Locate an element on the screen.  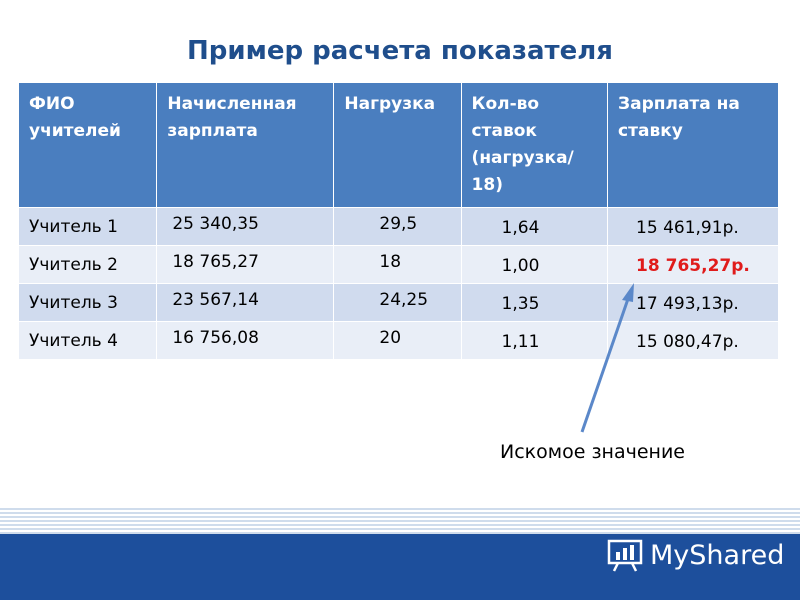
header-workload: Нагрузка is located at coordinates (397, 145).